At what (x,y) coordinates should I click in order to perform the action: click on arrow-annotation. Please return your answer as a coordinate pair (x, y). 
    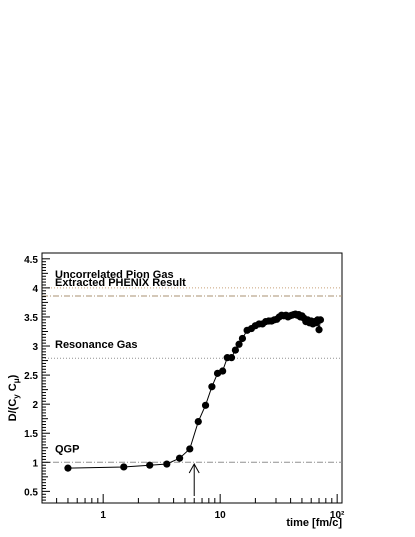
    Looking at the image, I should click on (194, 480).